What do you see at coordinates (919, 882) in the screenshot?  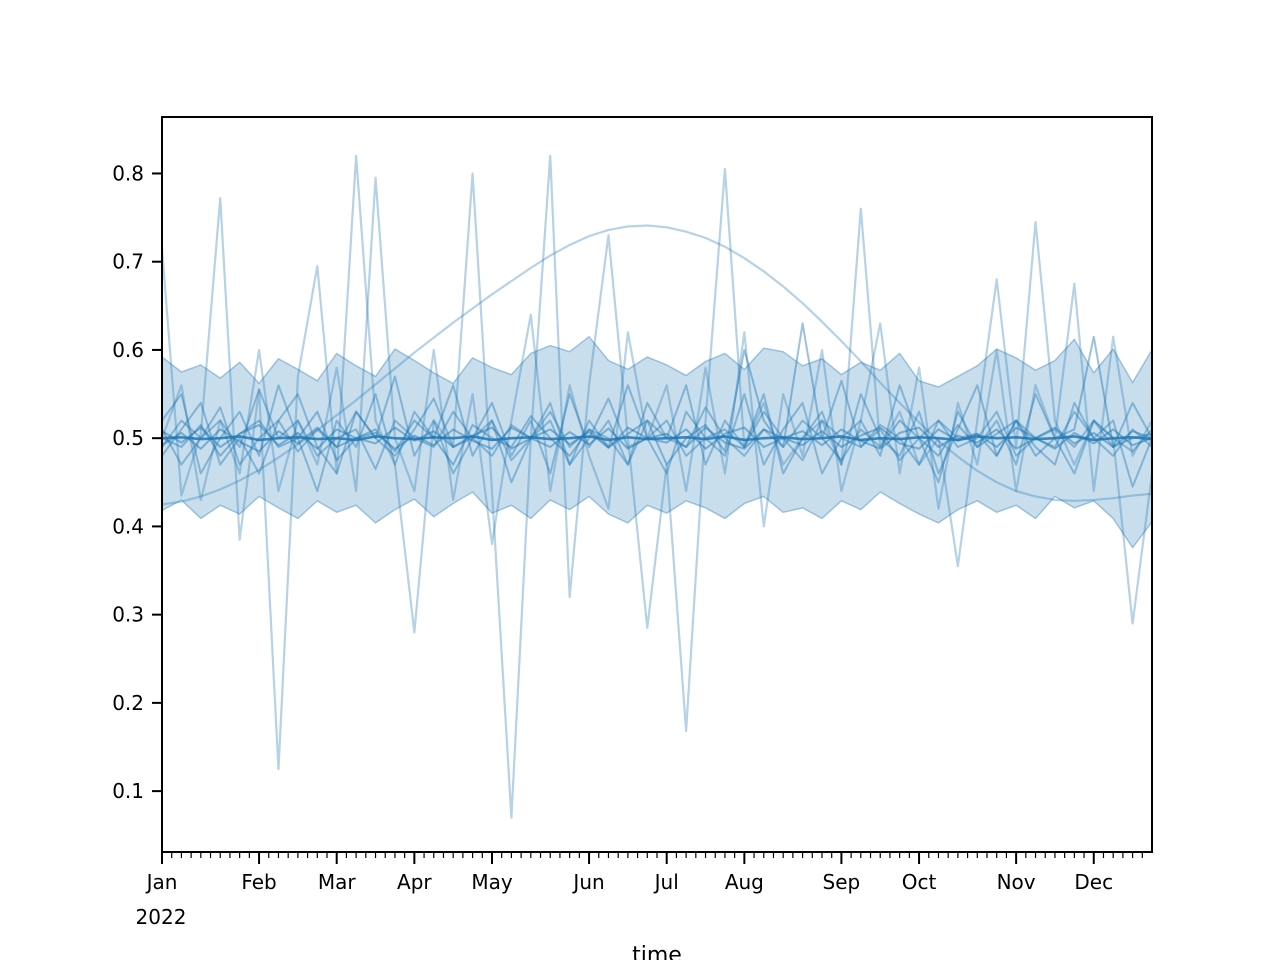 I see `x-tick-label: Oct` at bounding box center [919, 882].